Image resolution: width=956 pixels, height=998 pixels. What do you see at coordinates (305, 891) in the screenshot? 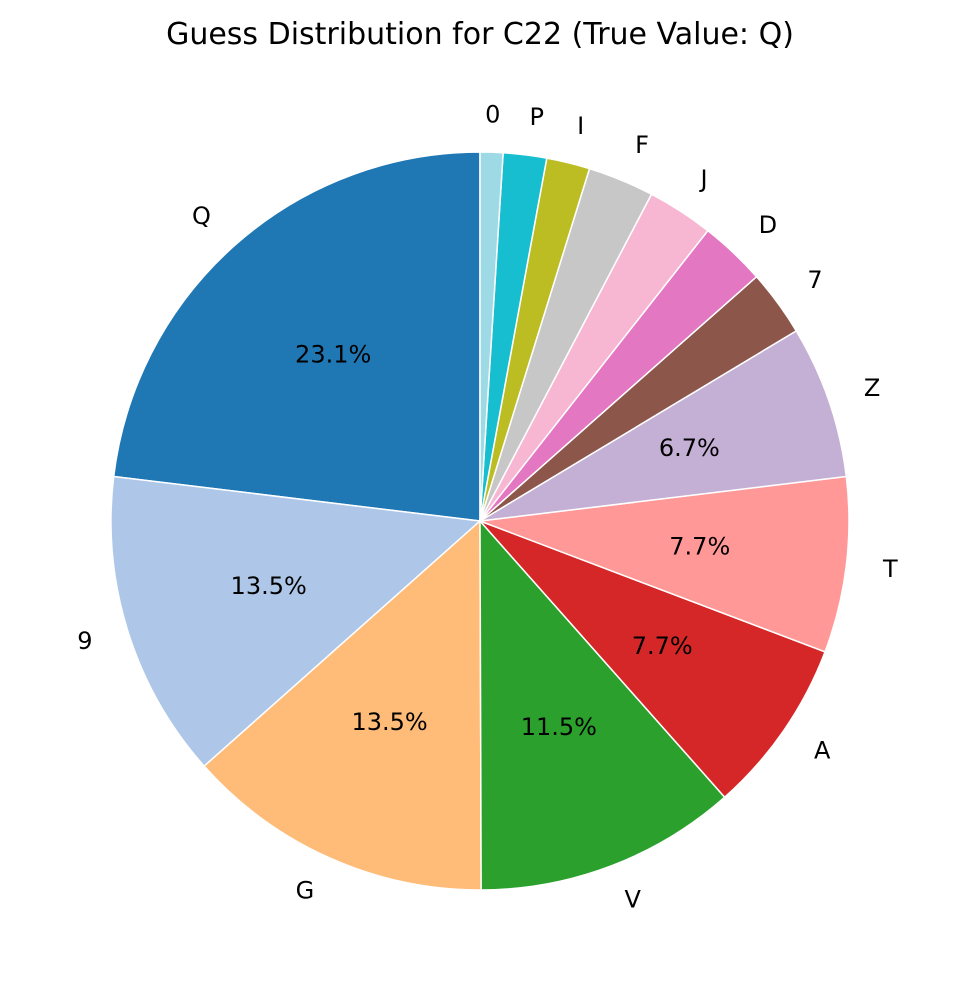
I see `slice-label-G: G` at bounding box center [305, 891].